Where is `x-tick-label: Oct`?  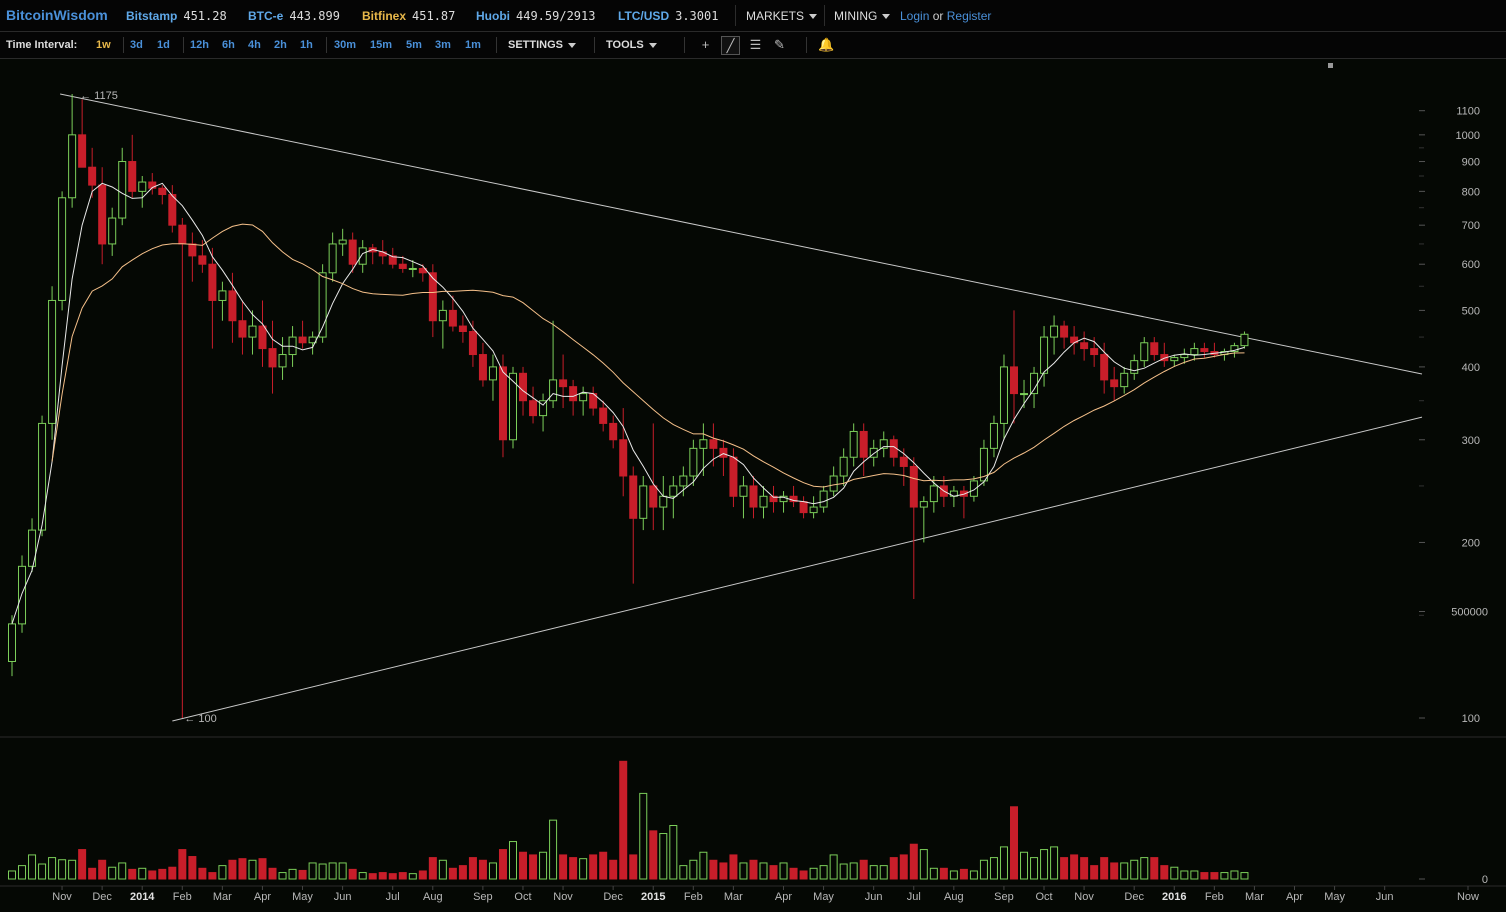
x-tick-label: Oct is located at coordinates (522, 897).